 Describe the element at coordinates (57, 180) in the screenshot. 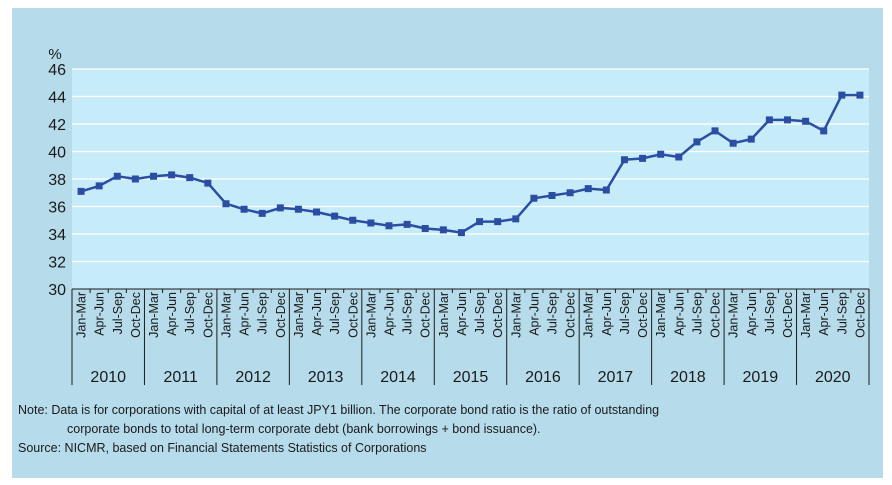

I see `y-tick-label: 38` at that location.